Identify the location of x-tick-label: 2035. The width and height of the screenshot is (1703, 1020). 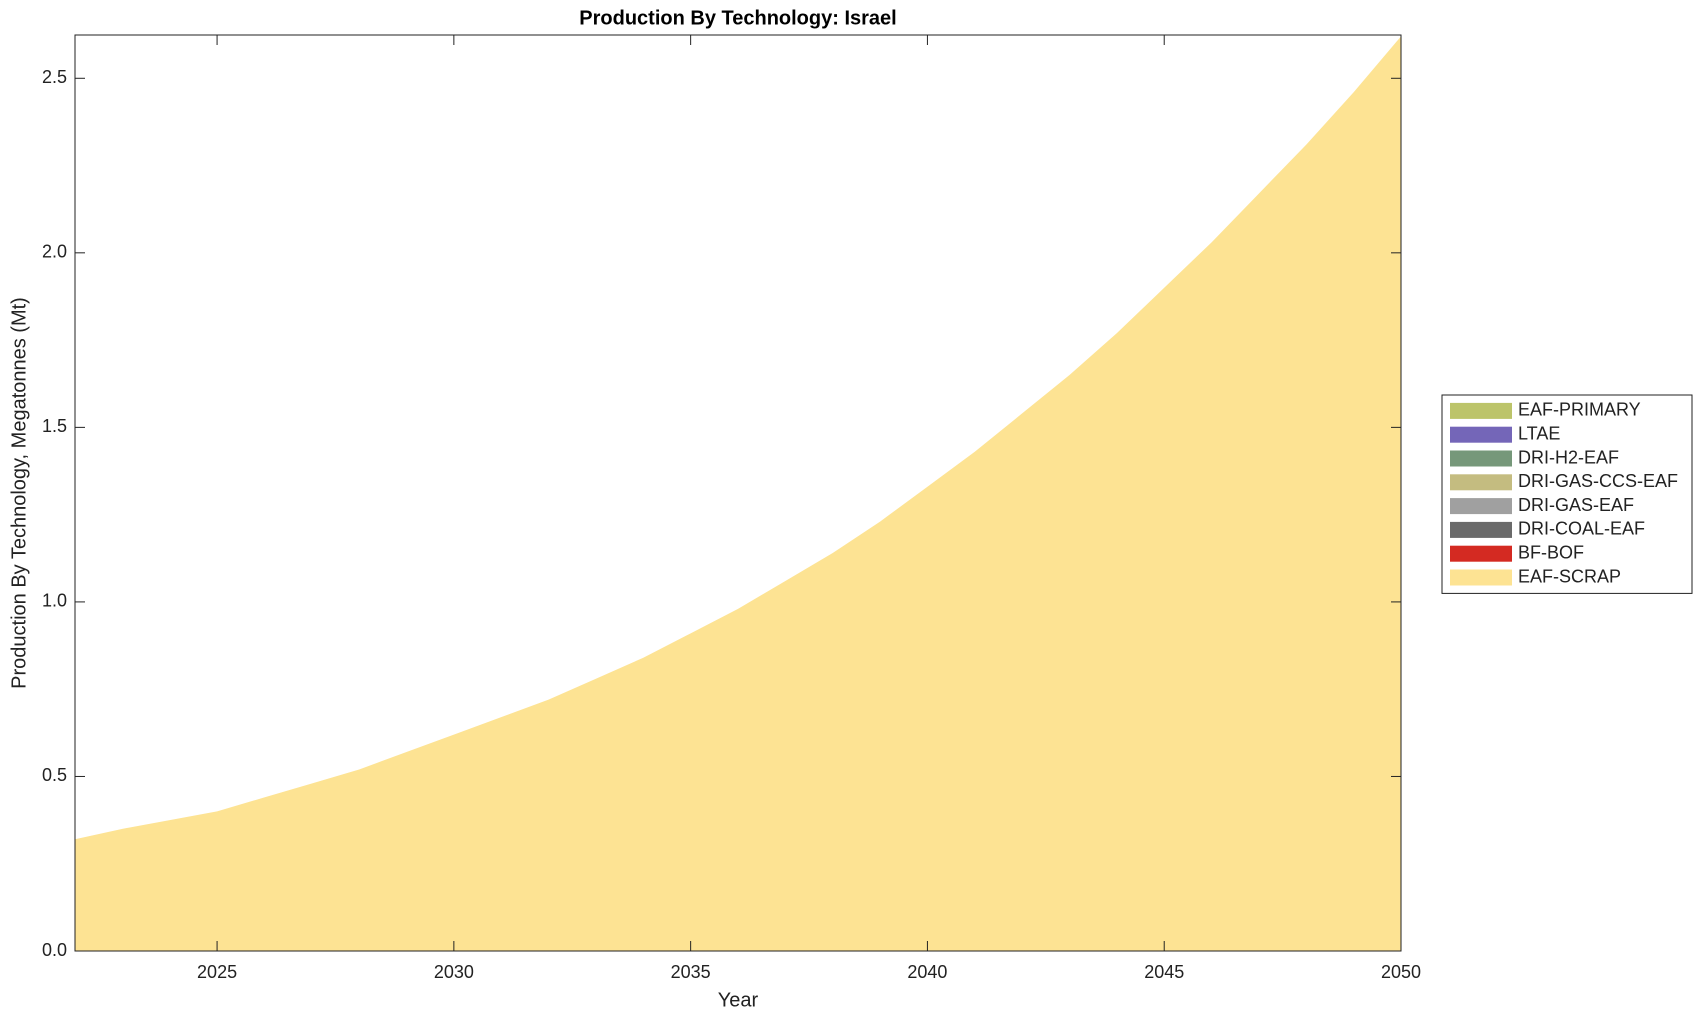
(691, 972).